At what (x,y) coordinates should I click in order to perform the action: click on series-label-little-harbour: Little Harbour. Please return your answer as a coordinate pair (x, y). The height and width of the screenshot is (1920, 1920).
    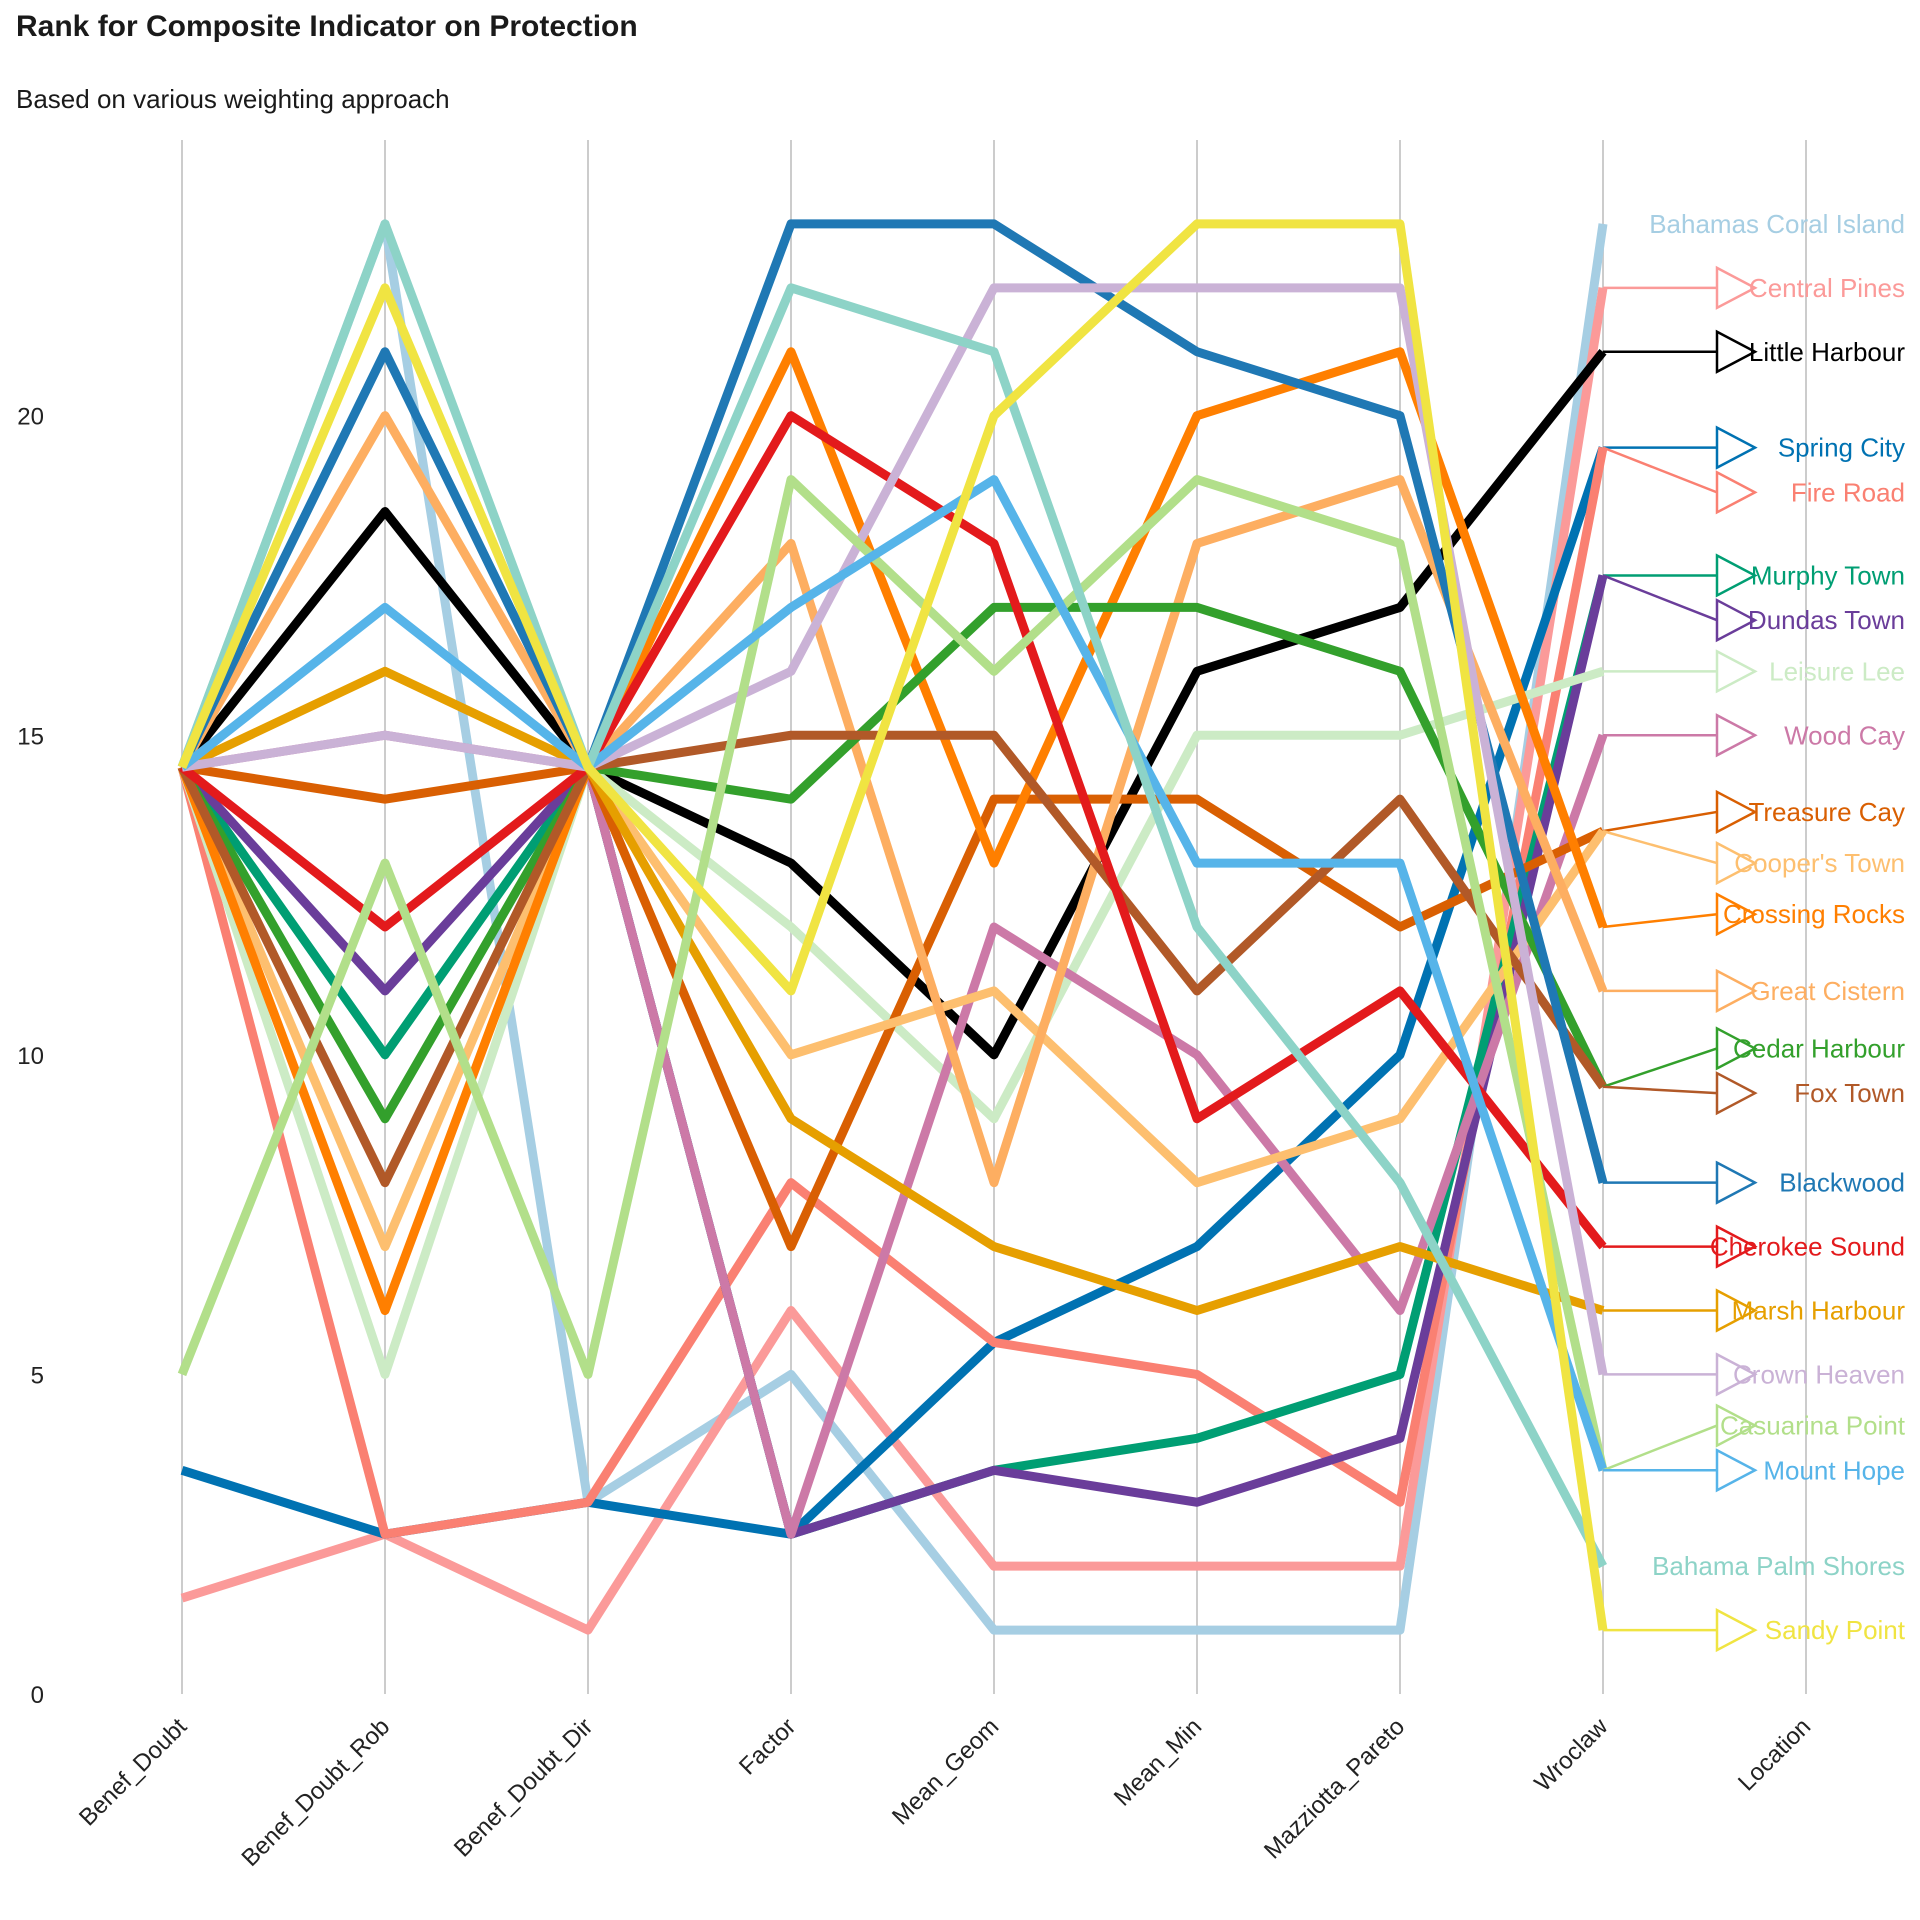
    Looking at the image, I should click on (1827, 352).